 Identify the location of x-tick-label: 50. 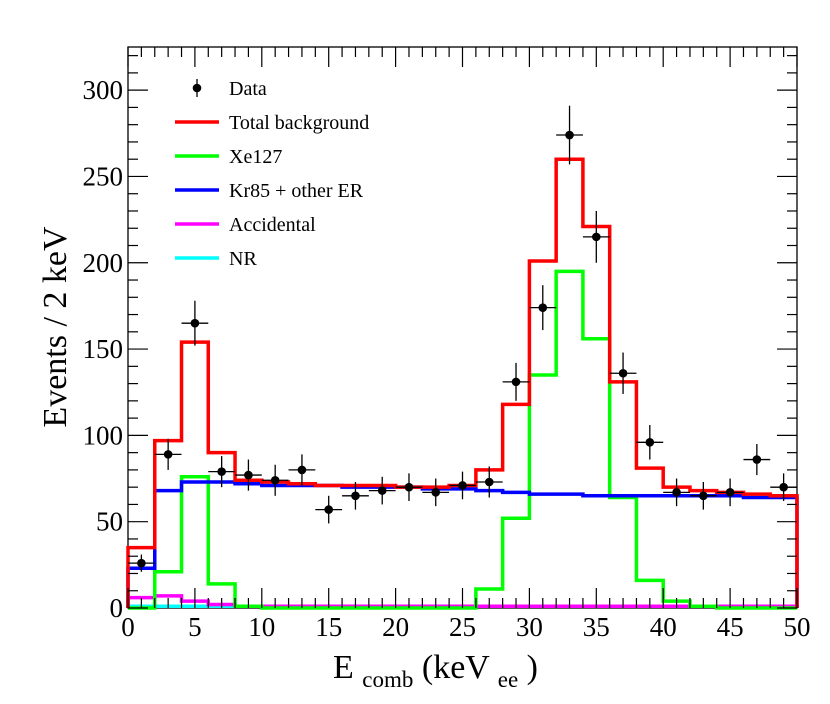
(797, 627).